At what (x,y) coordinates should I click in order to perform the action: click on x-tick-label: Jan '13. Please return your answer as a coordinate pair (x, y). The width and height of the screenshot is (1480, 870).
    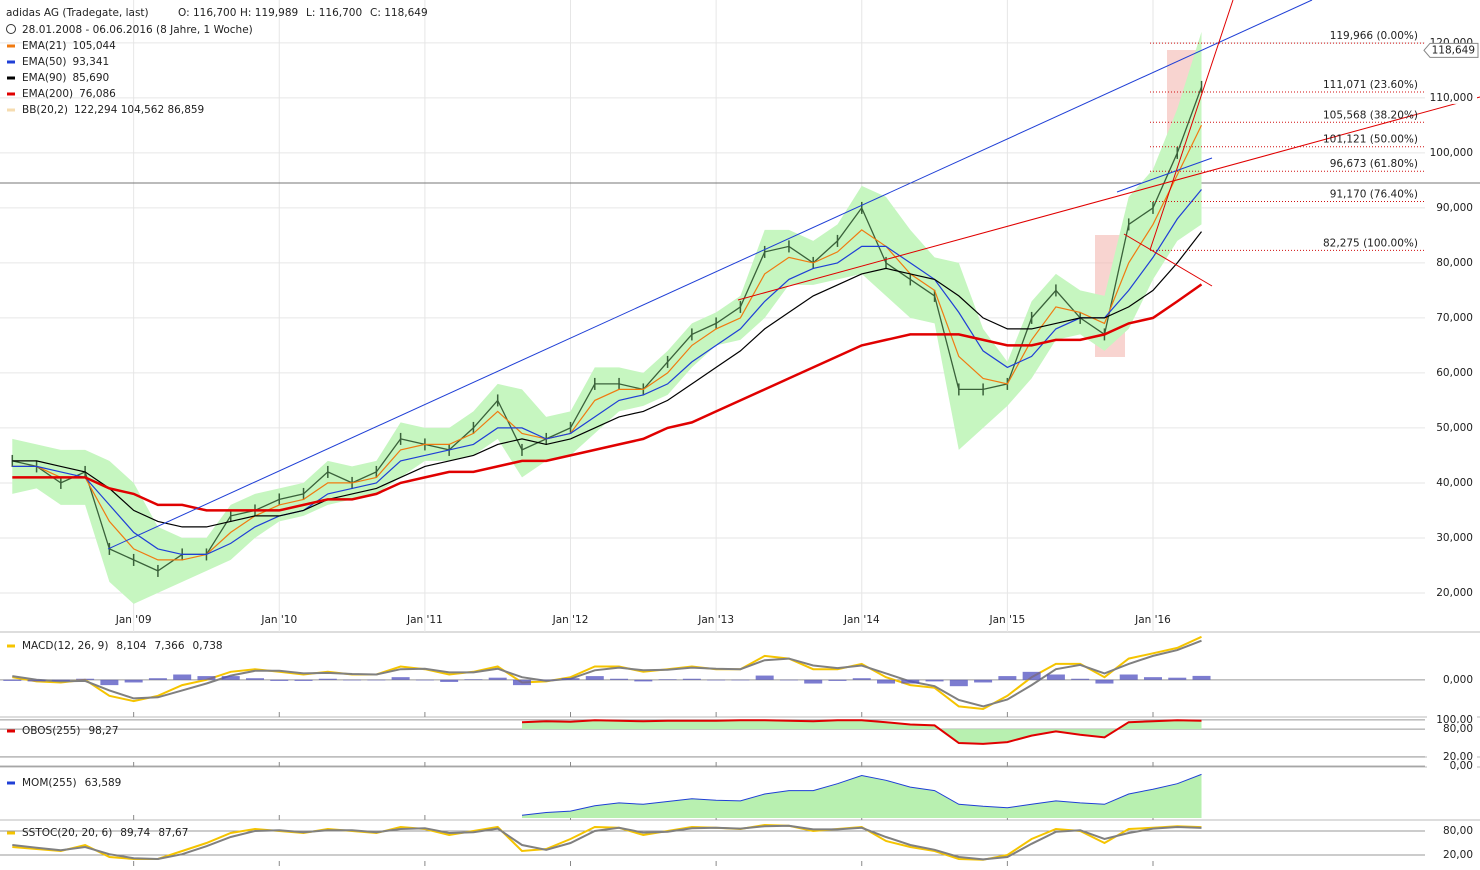
    Looking at the image, I should click on (715, 620).